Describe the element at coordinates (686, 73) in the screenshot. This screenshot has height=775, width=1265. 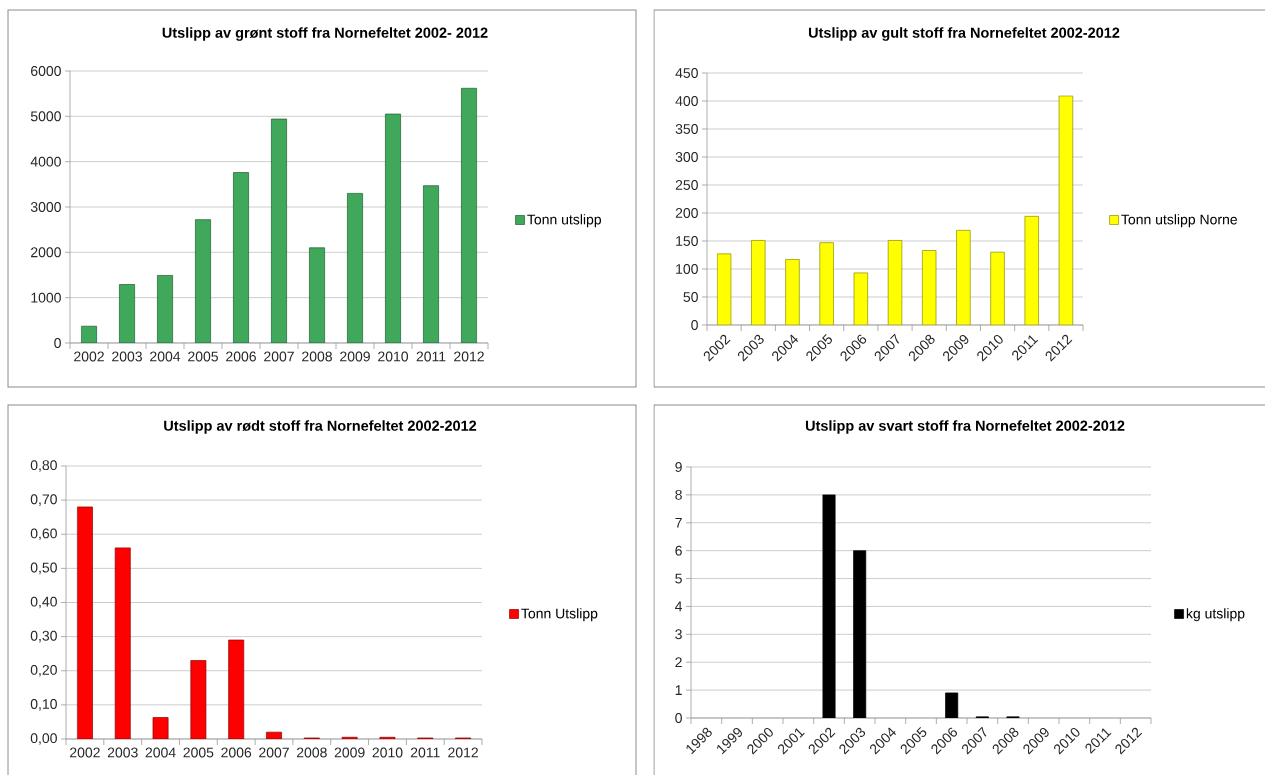
I see `y-tick-label: 450` at that location.